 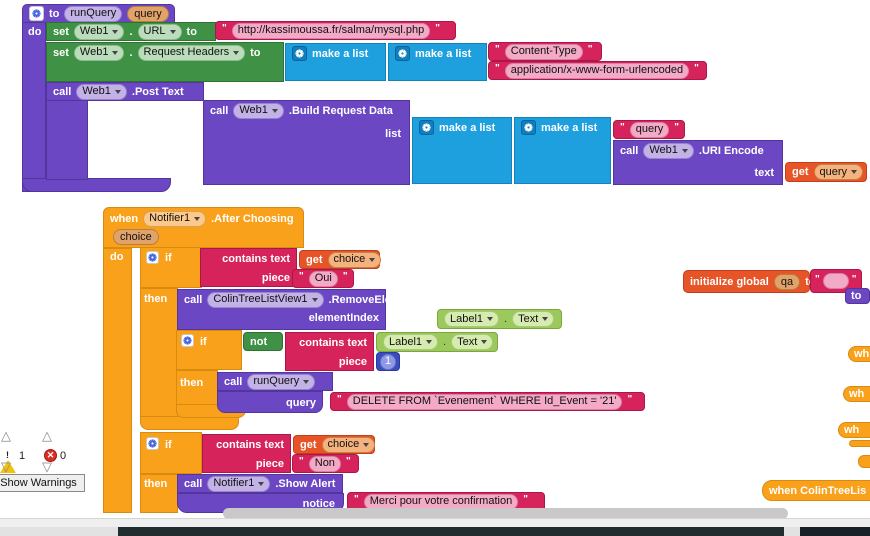 I want to click on string-field: Non, so click(x=324, y=463).